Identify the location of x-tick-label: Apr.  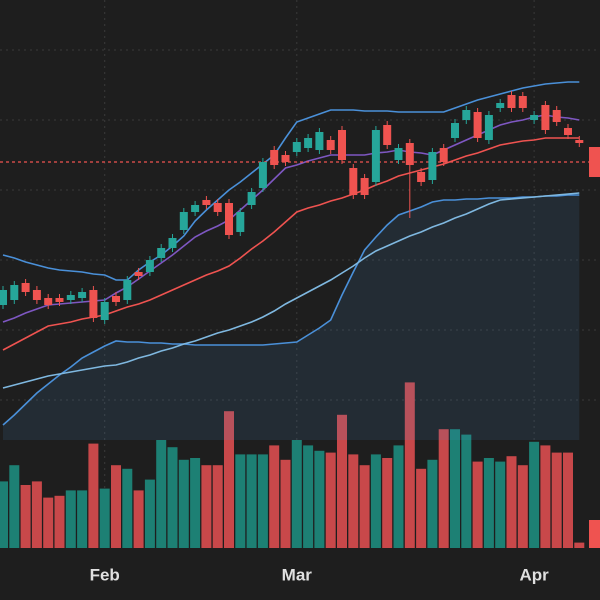
(534, 574).